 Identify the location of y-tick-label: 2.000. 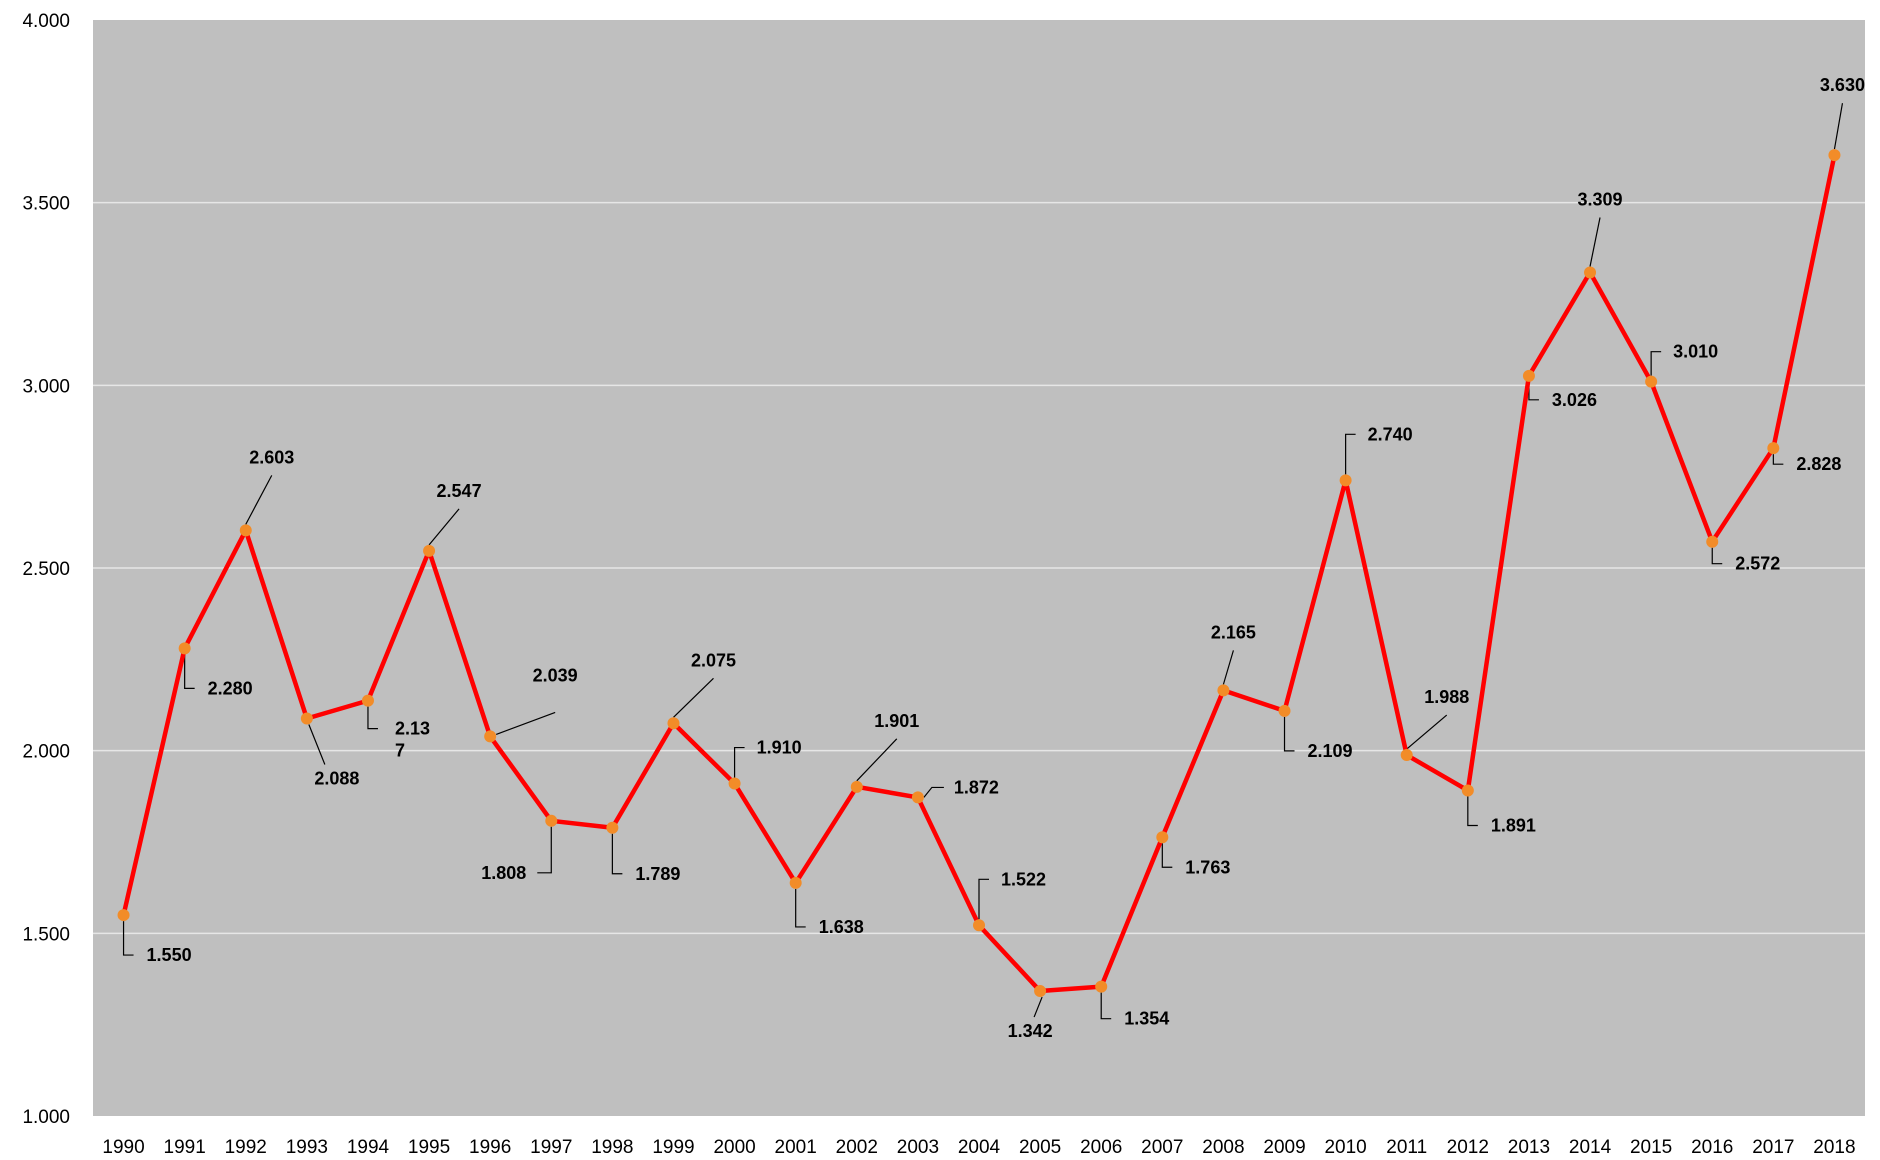
(46, 752).